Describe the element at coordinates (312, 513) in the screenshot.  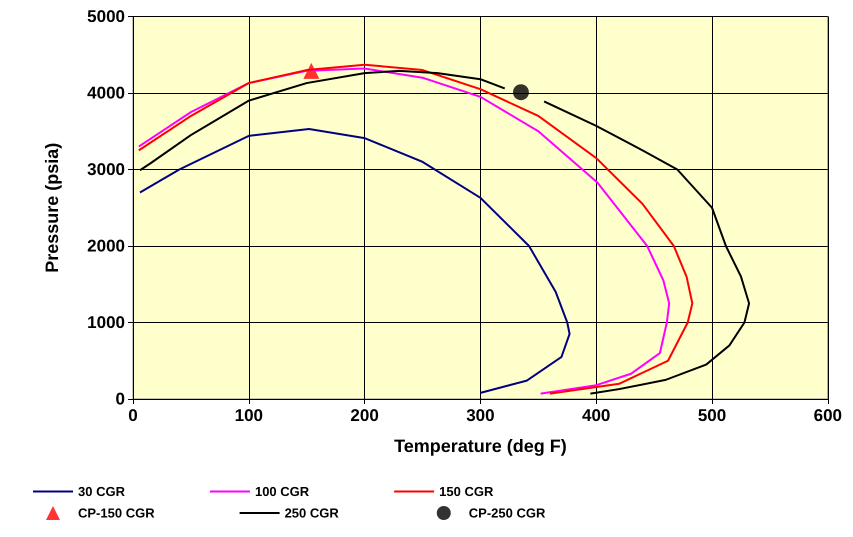
I see `legend-label: 250 CGR` at that location.